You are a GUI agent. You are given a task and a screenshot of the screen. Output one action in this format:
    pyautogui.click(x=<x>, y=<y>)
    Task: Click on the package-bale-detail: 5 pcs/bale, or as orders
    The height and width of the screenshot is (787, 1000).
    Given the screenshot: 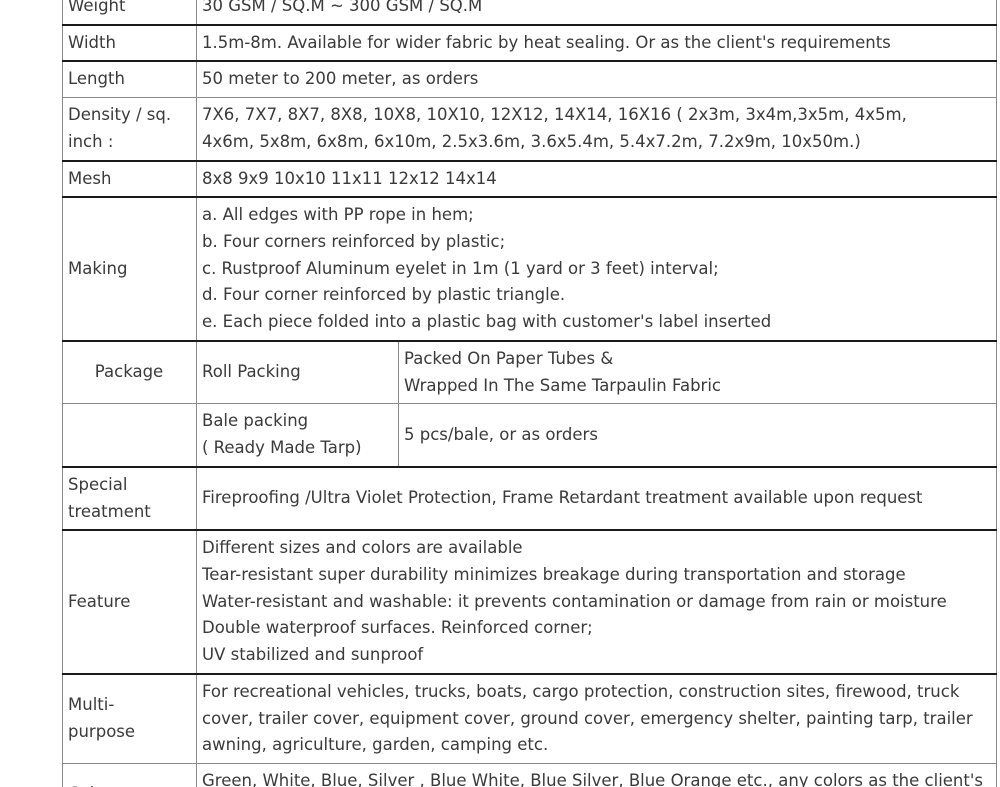 What is the action you would take?
    pyautogui.click(x=697, y=435)
    